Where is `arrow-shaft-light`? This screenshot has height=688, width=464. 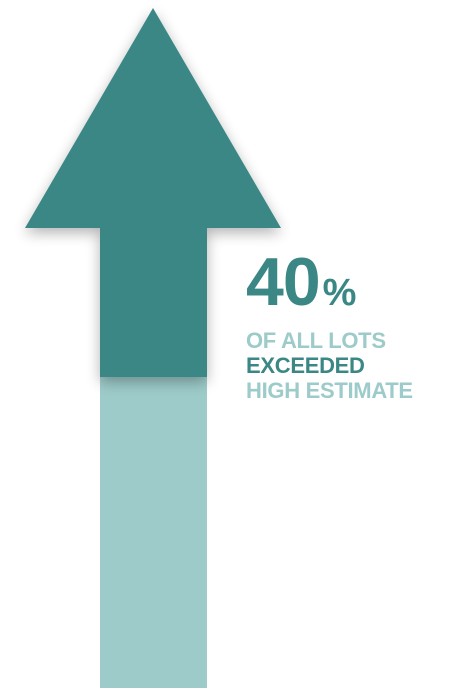
arrow-shaft-light is located at coordinates (153, 532).